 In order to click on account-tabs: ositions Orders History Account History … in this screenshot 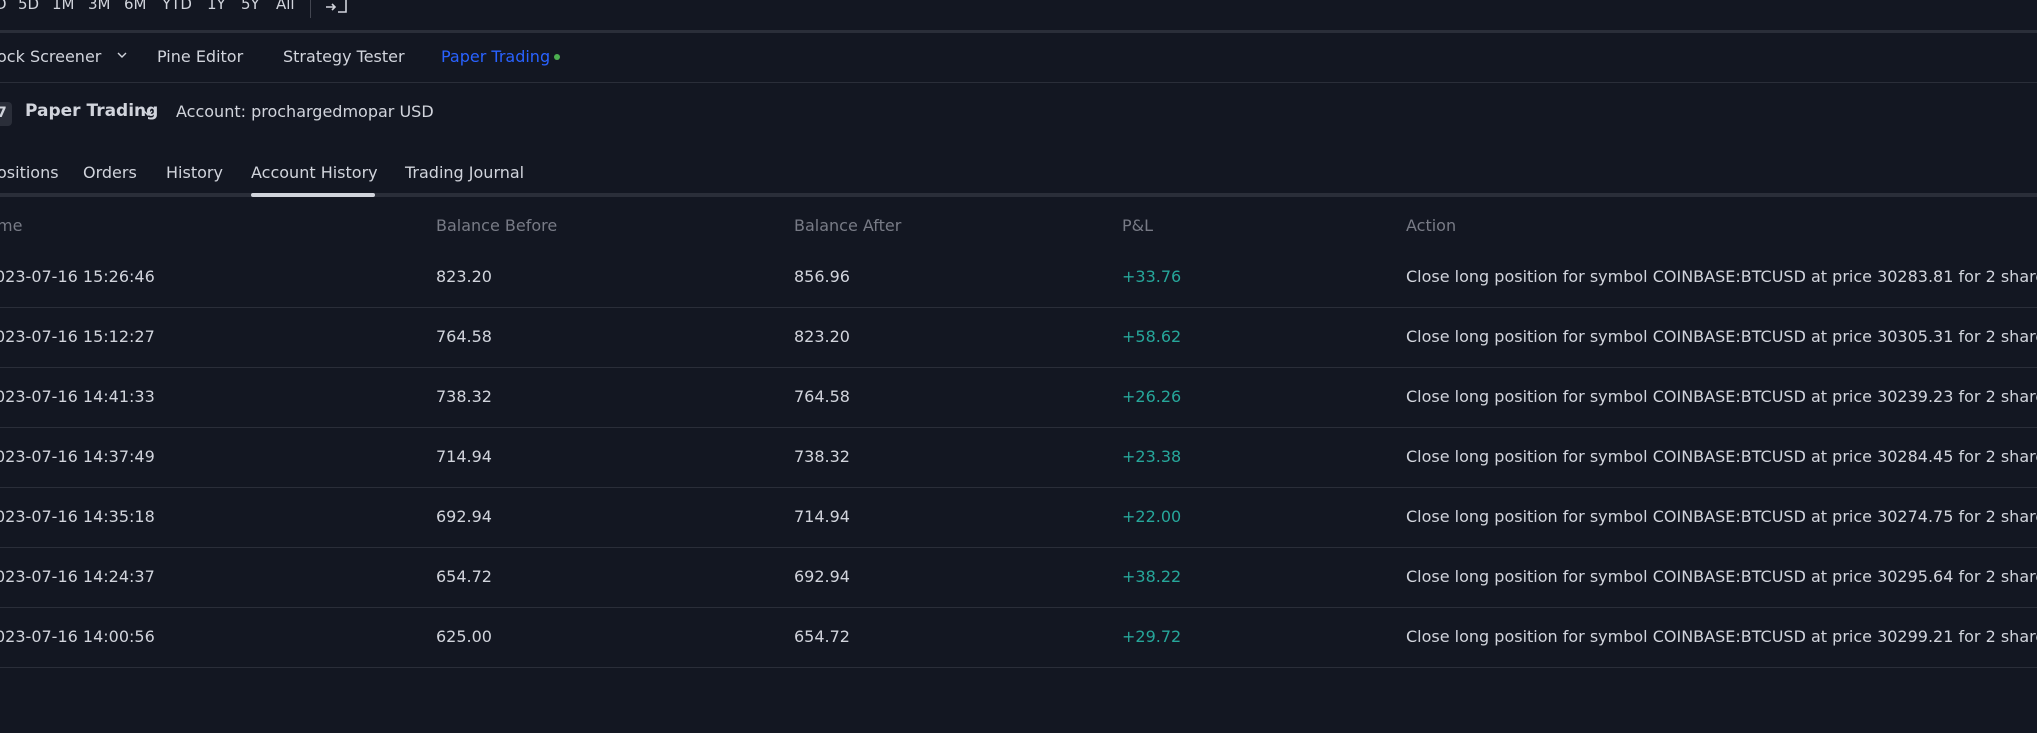, I will do `click(1018, 174)`.